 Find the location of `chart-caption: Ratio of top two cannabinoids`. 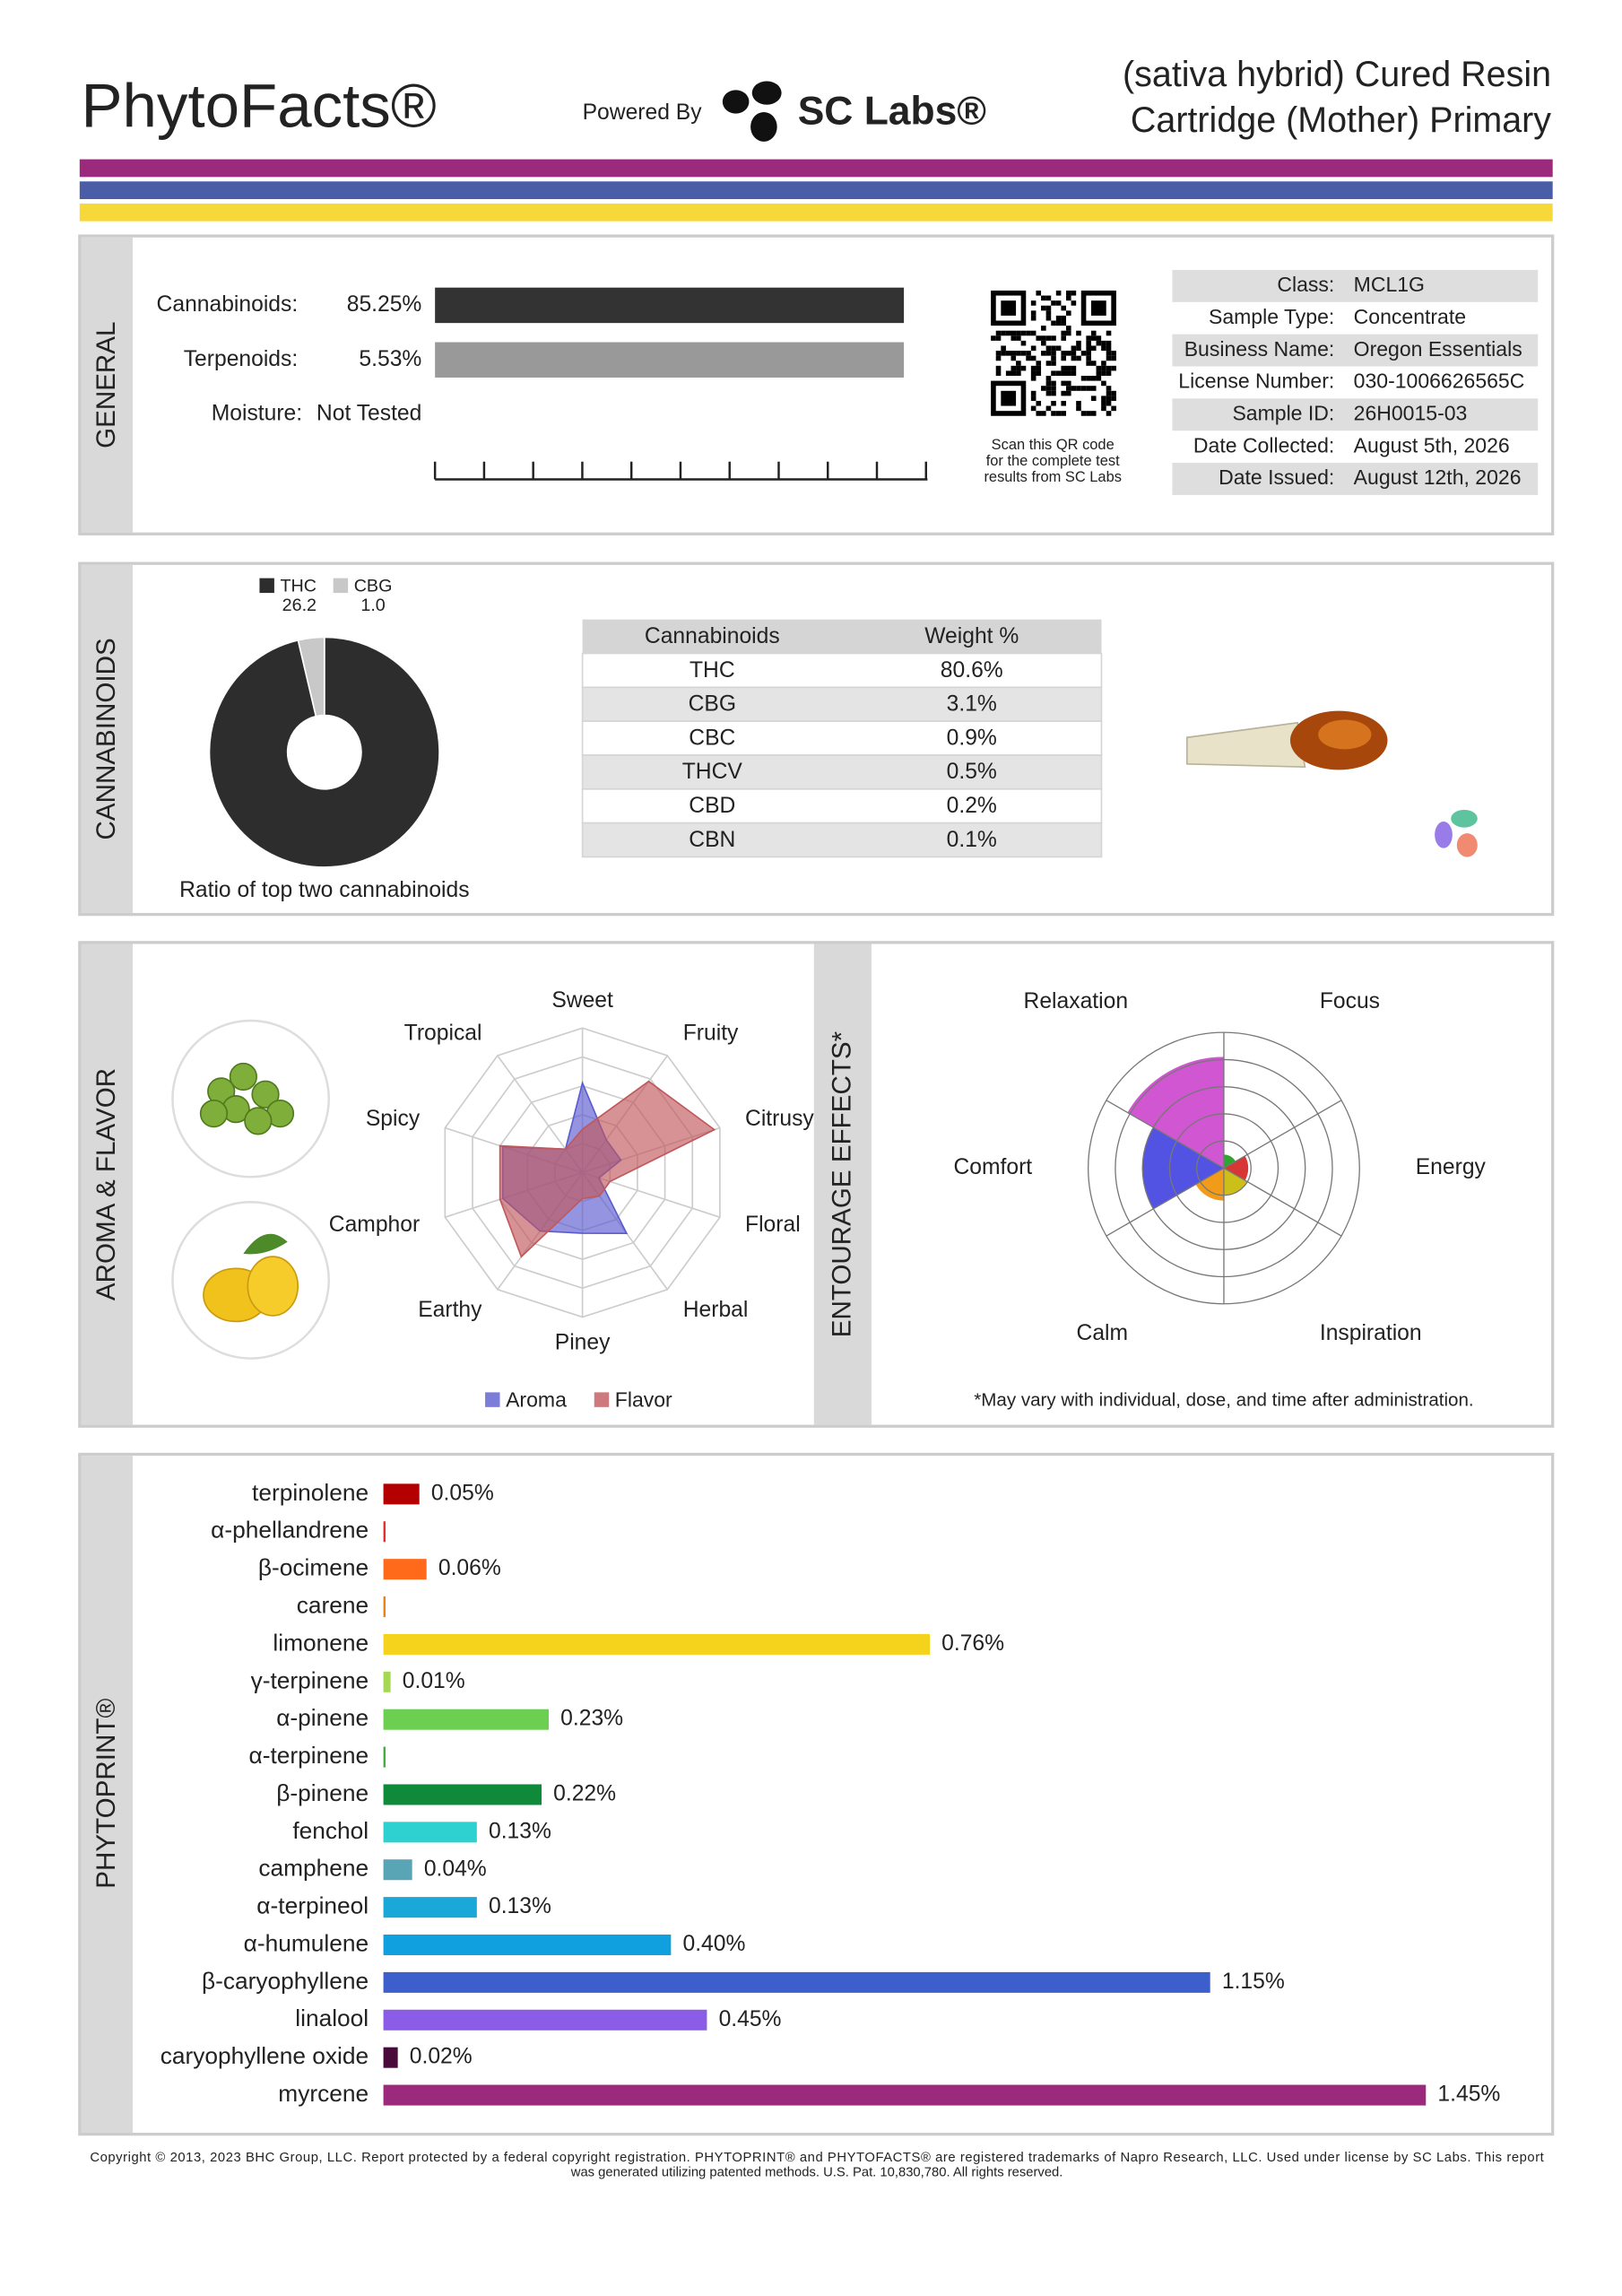

chart-caption: Ratio of top two cannabinoids is located at coordinates (324, 890).